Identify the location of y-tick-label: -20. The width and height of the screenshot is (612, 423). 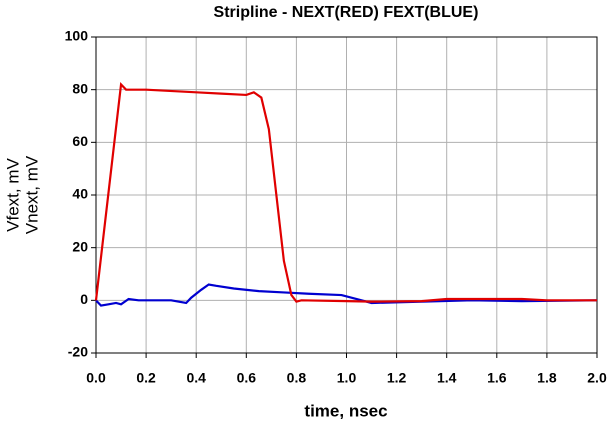
(78, 352).